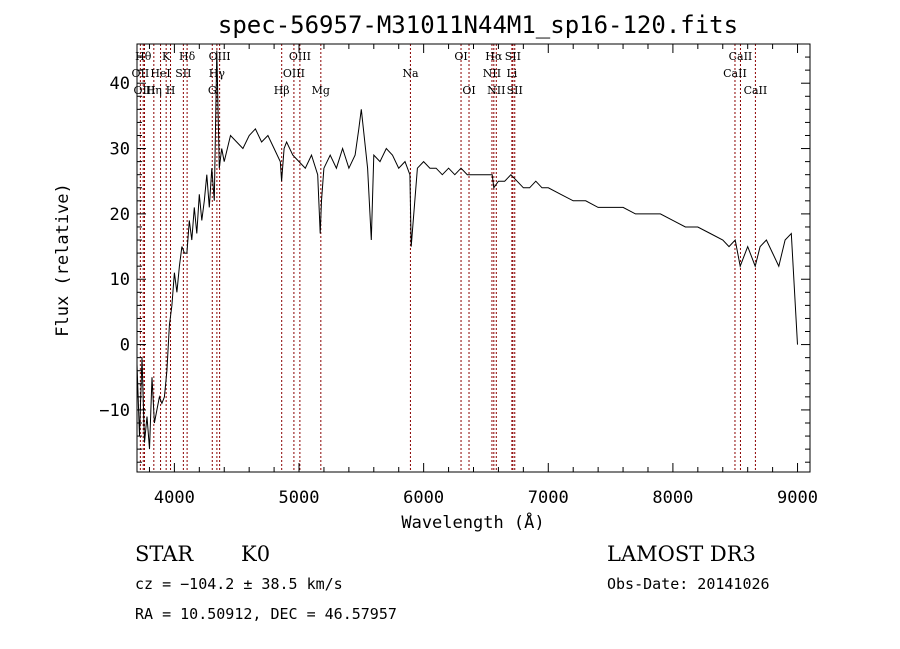 The width and height of the screenshot is (900, 649). I want to click on y-tick-label-20: 20, so click(120, 215).